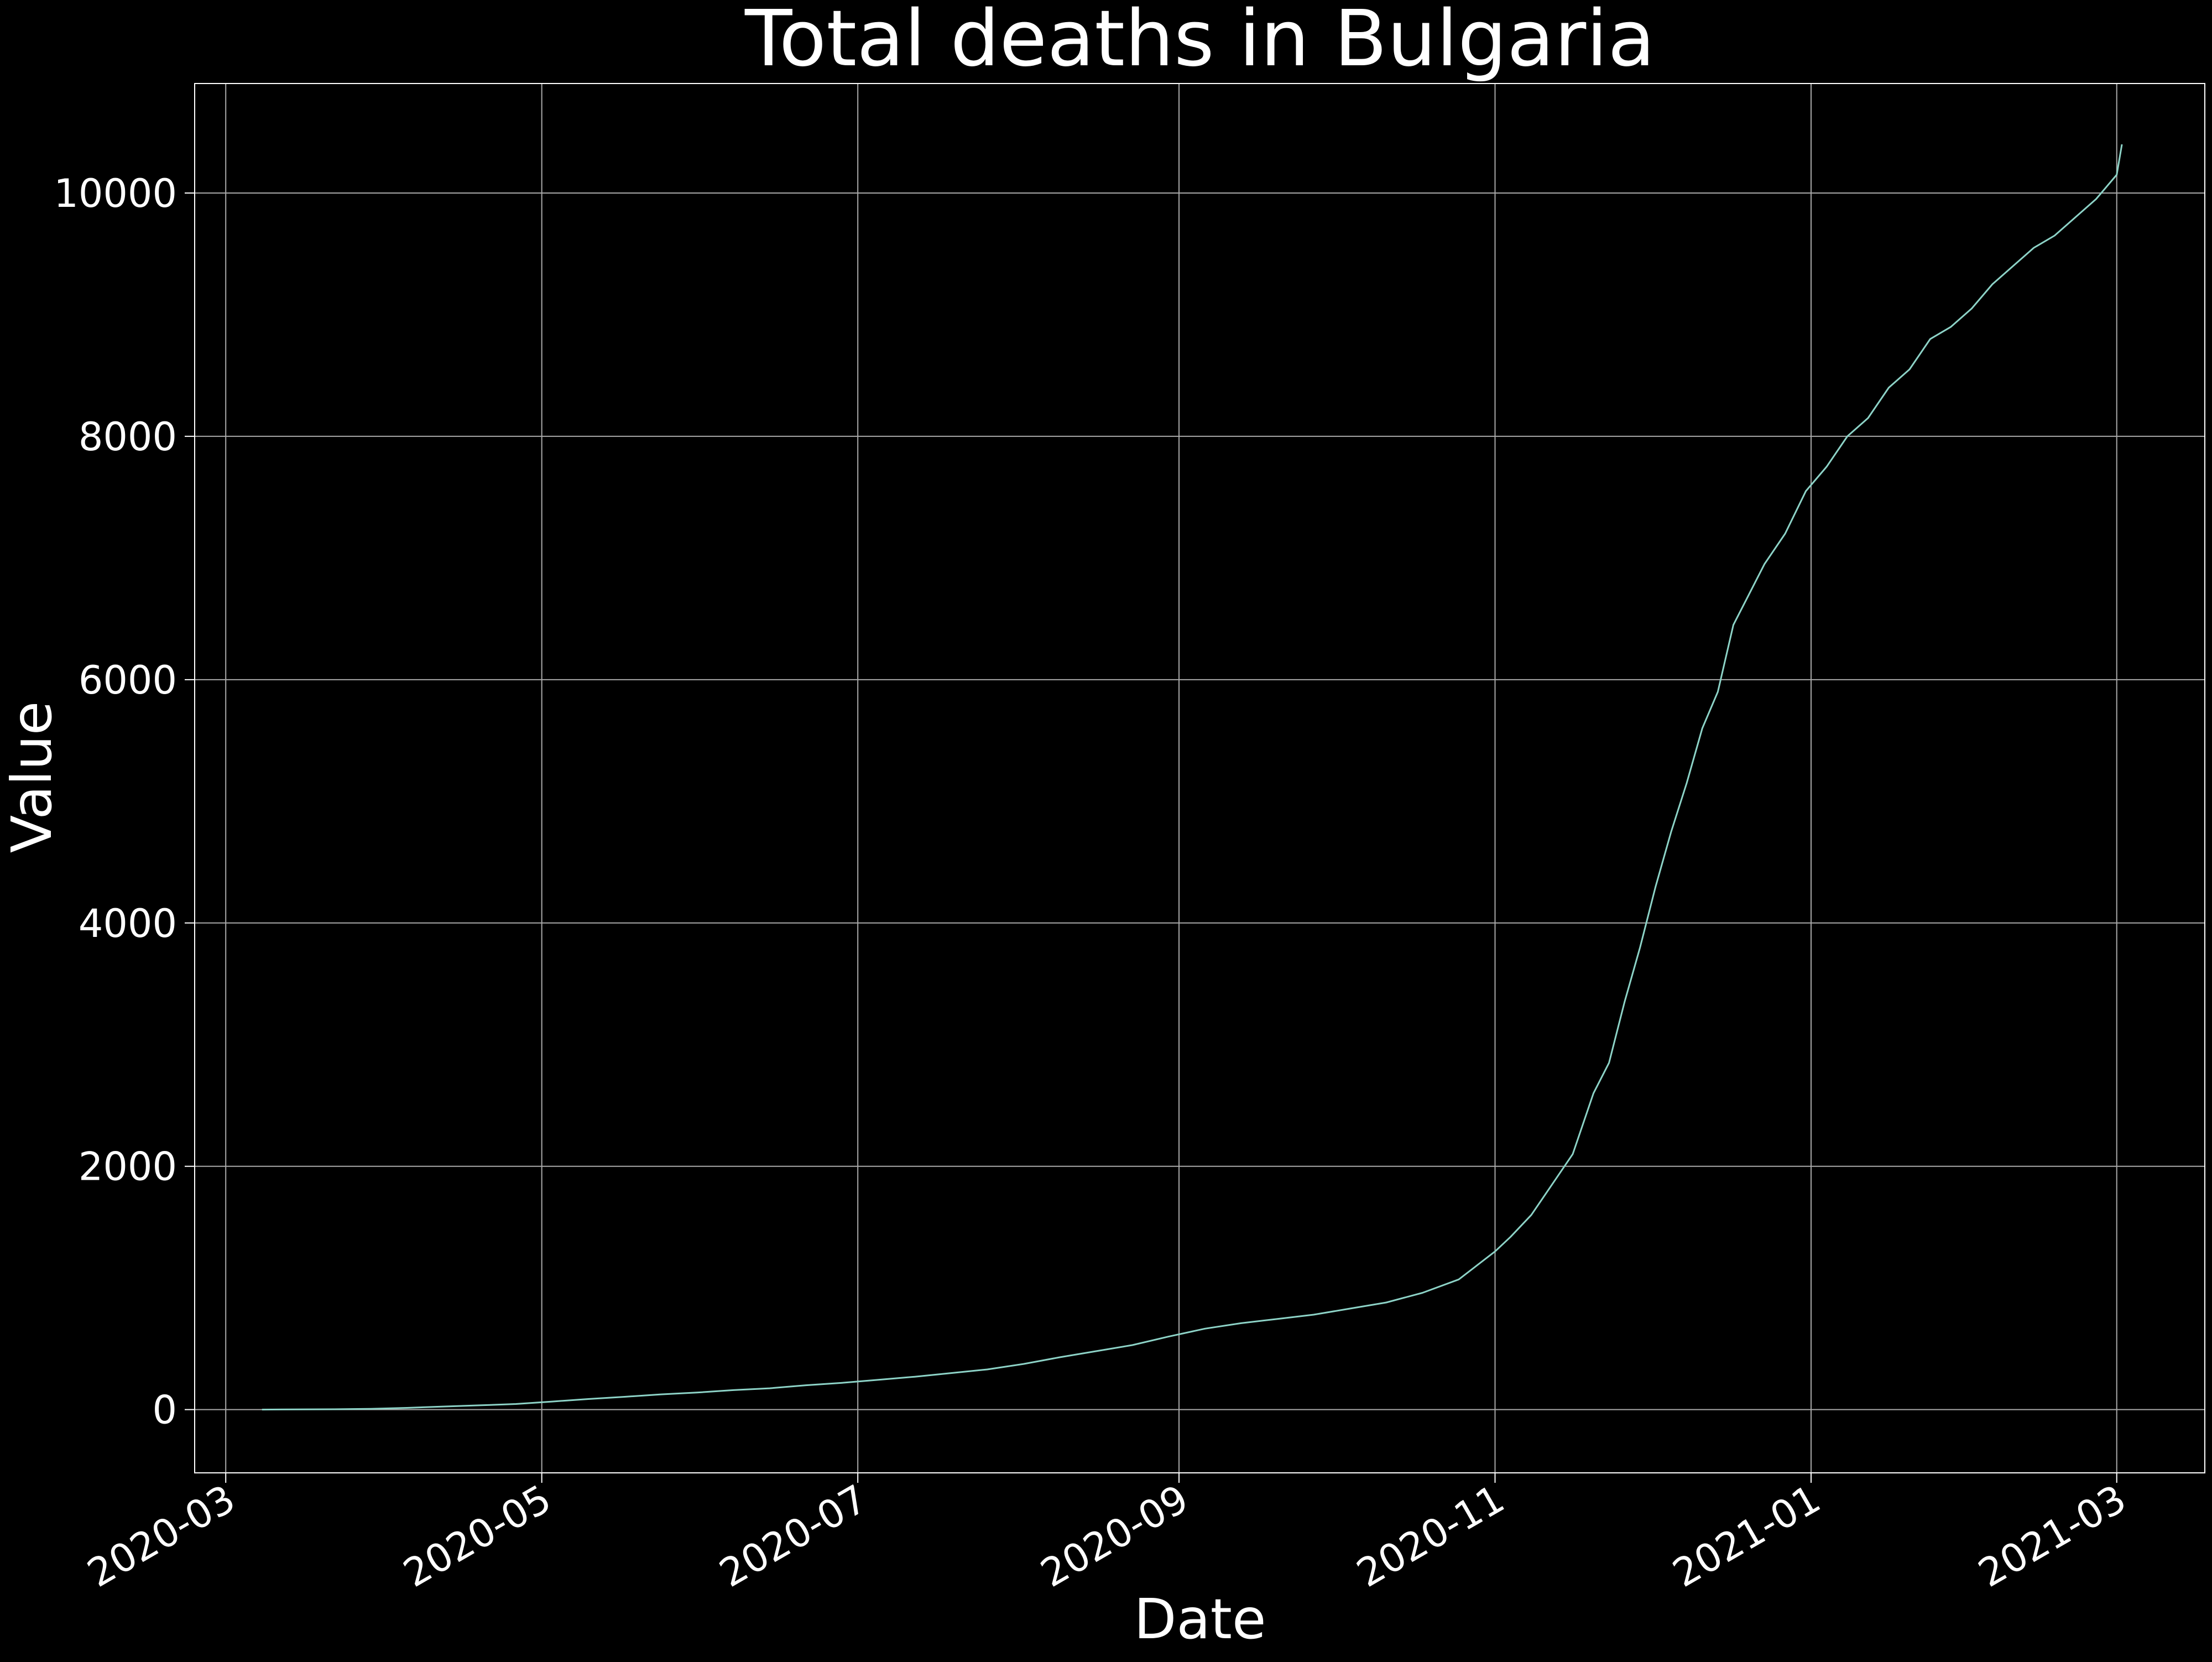 The height and width of the screenshot is (1662, 2212). I want to click on y-tick-label: 10000, so click(116, 193).